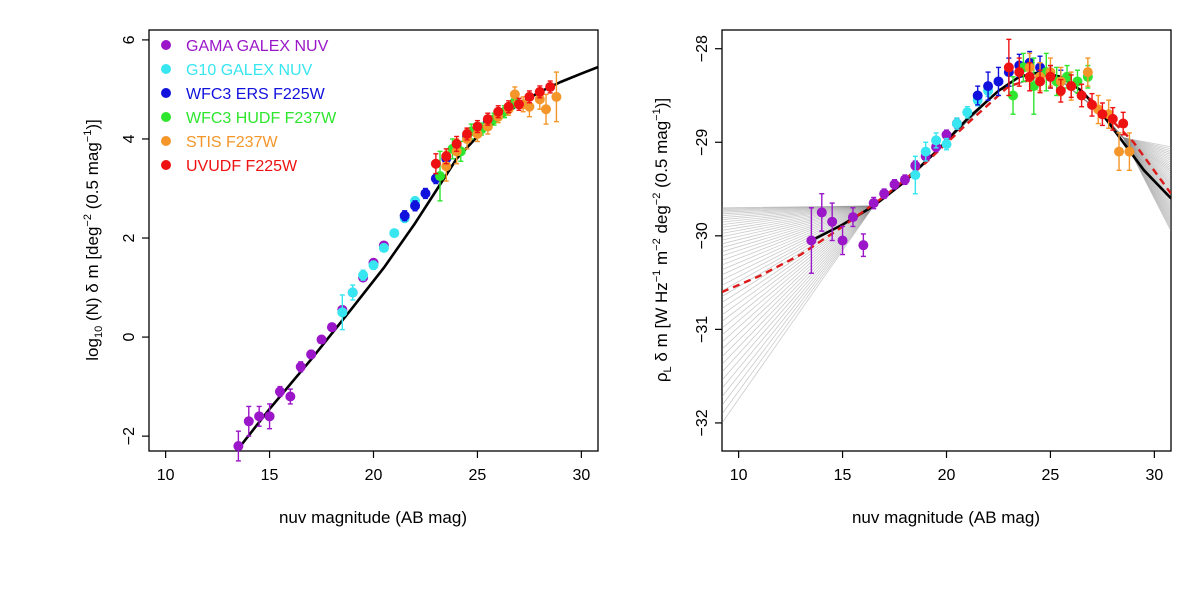  I want to click on left-x-tick-label: 25, so click(478, 475).